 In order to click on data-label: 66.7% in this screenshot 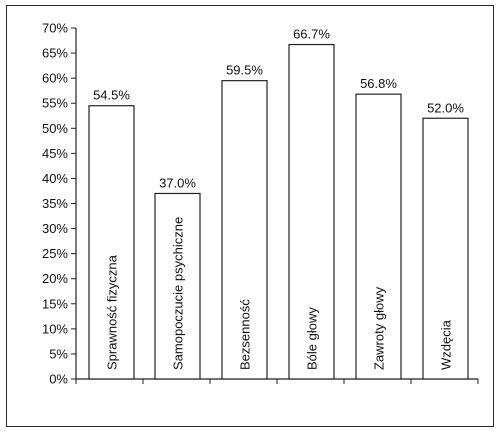, I will do `click(311, 34)`.